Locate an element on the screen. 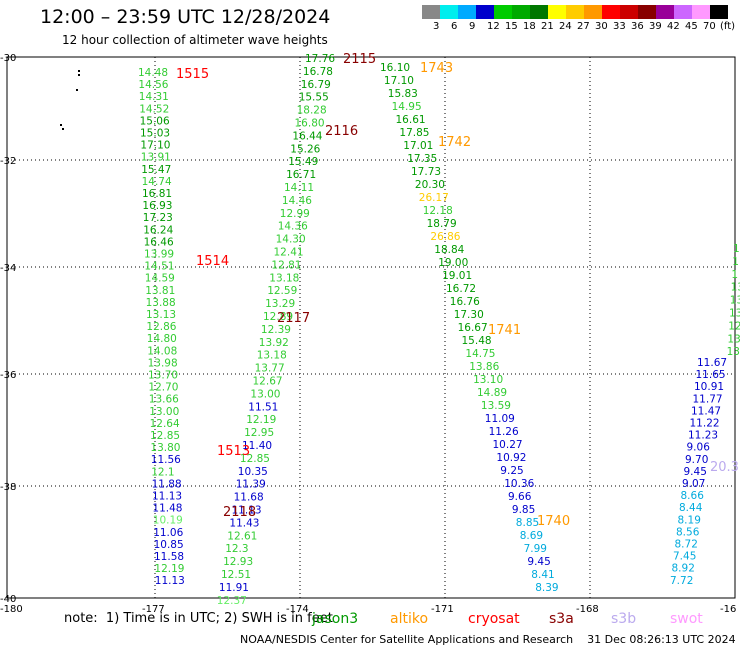  wave-height-value: 17.73 is located at coordinates (426, 172).